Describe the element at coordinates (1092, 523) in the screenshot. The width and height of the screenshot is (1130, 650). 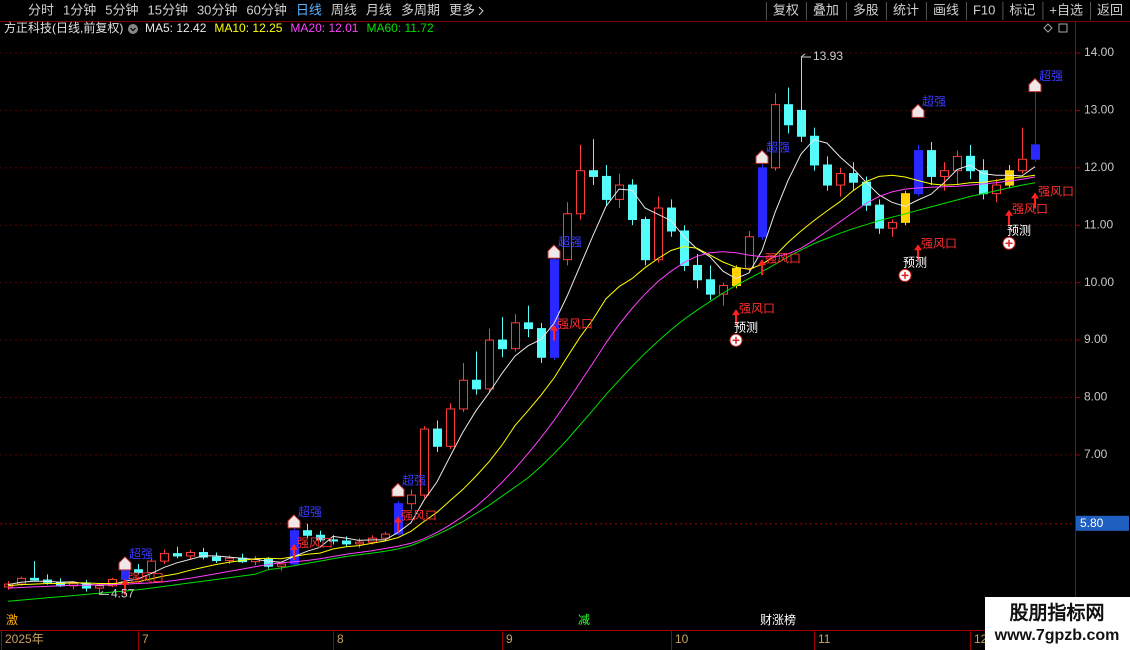
I see `price-marker-label: 5.80` at that location.